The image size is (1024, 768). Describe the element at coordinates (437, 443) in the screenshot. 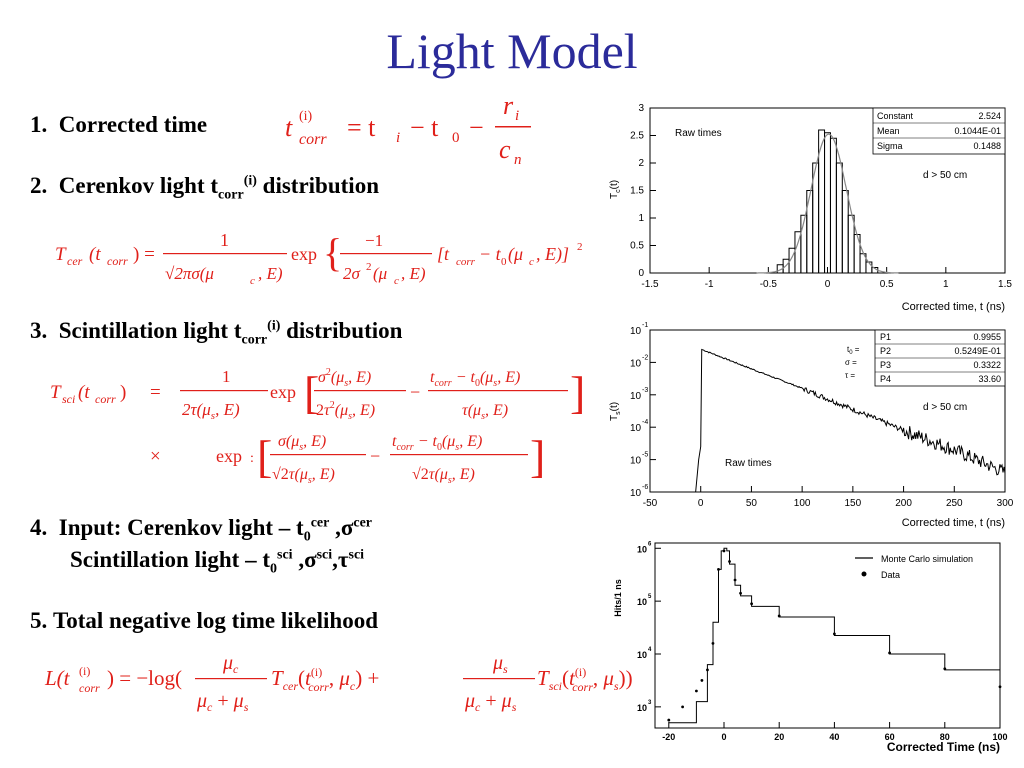

I see `svg-text: tcorr − t0(μs, E)` at that location.